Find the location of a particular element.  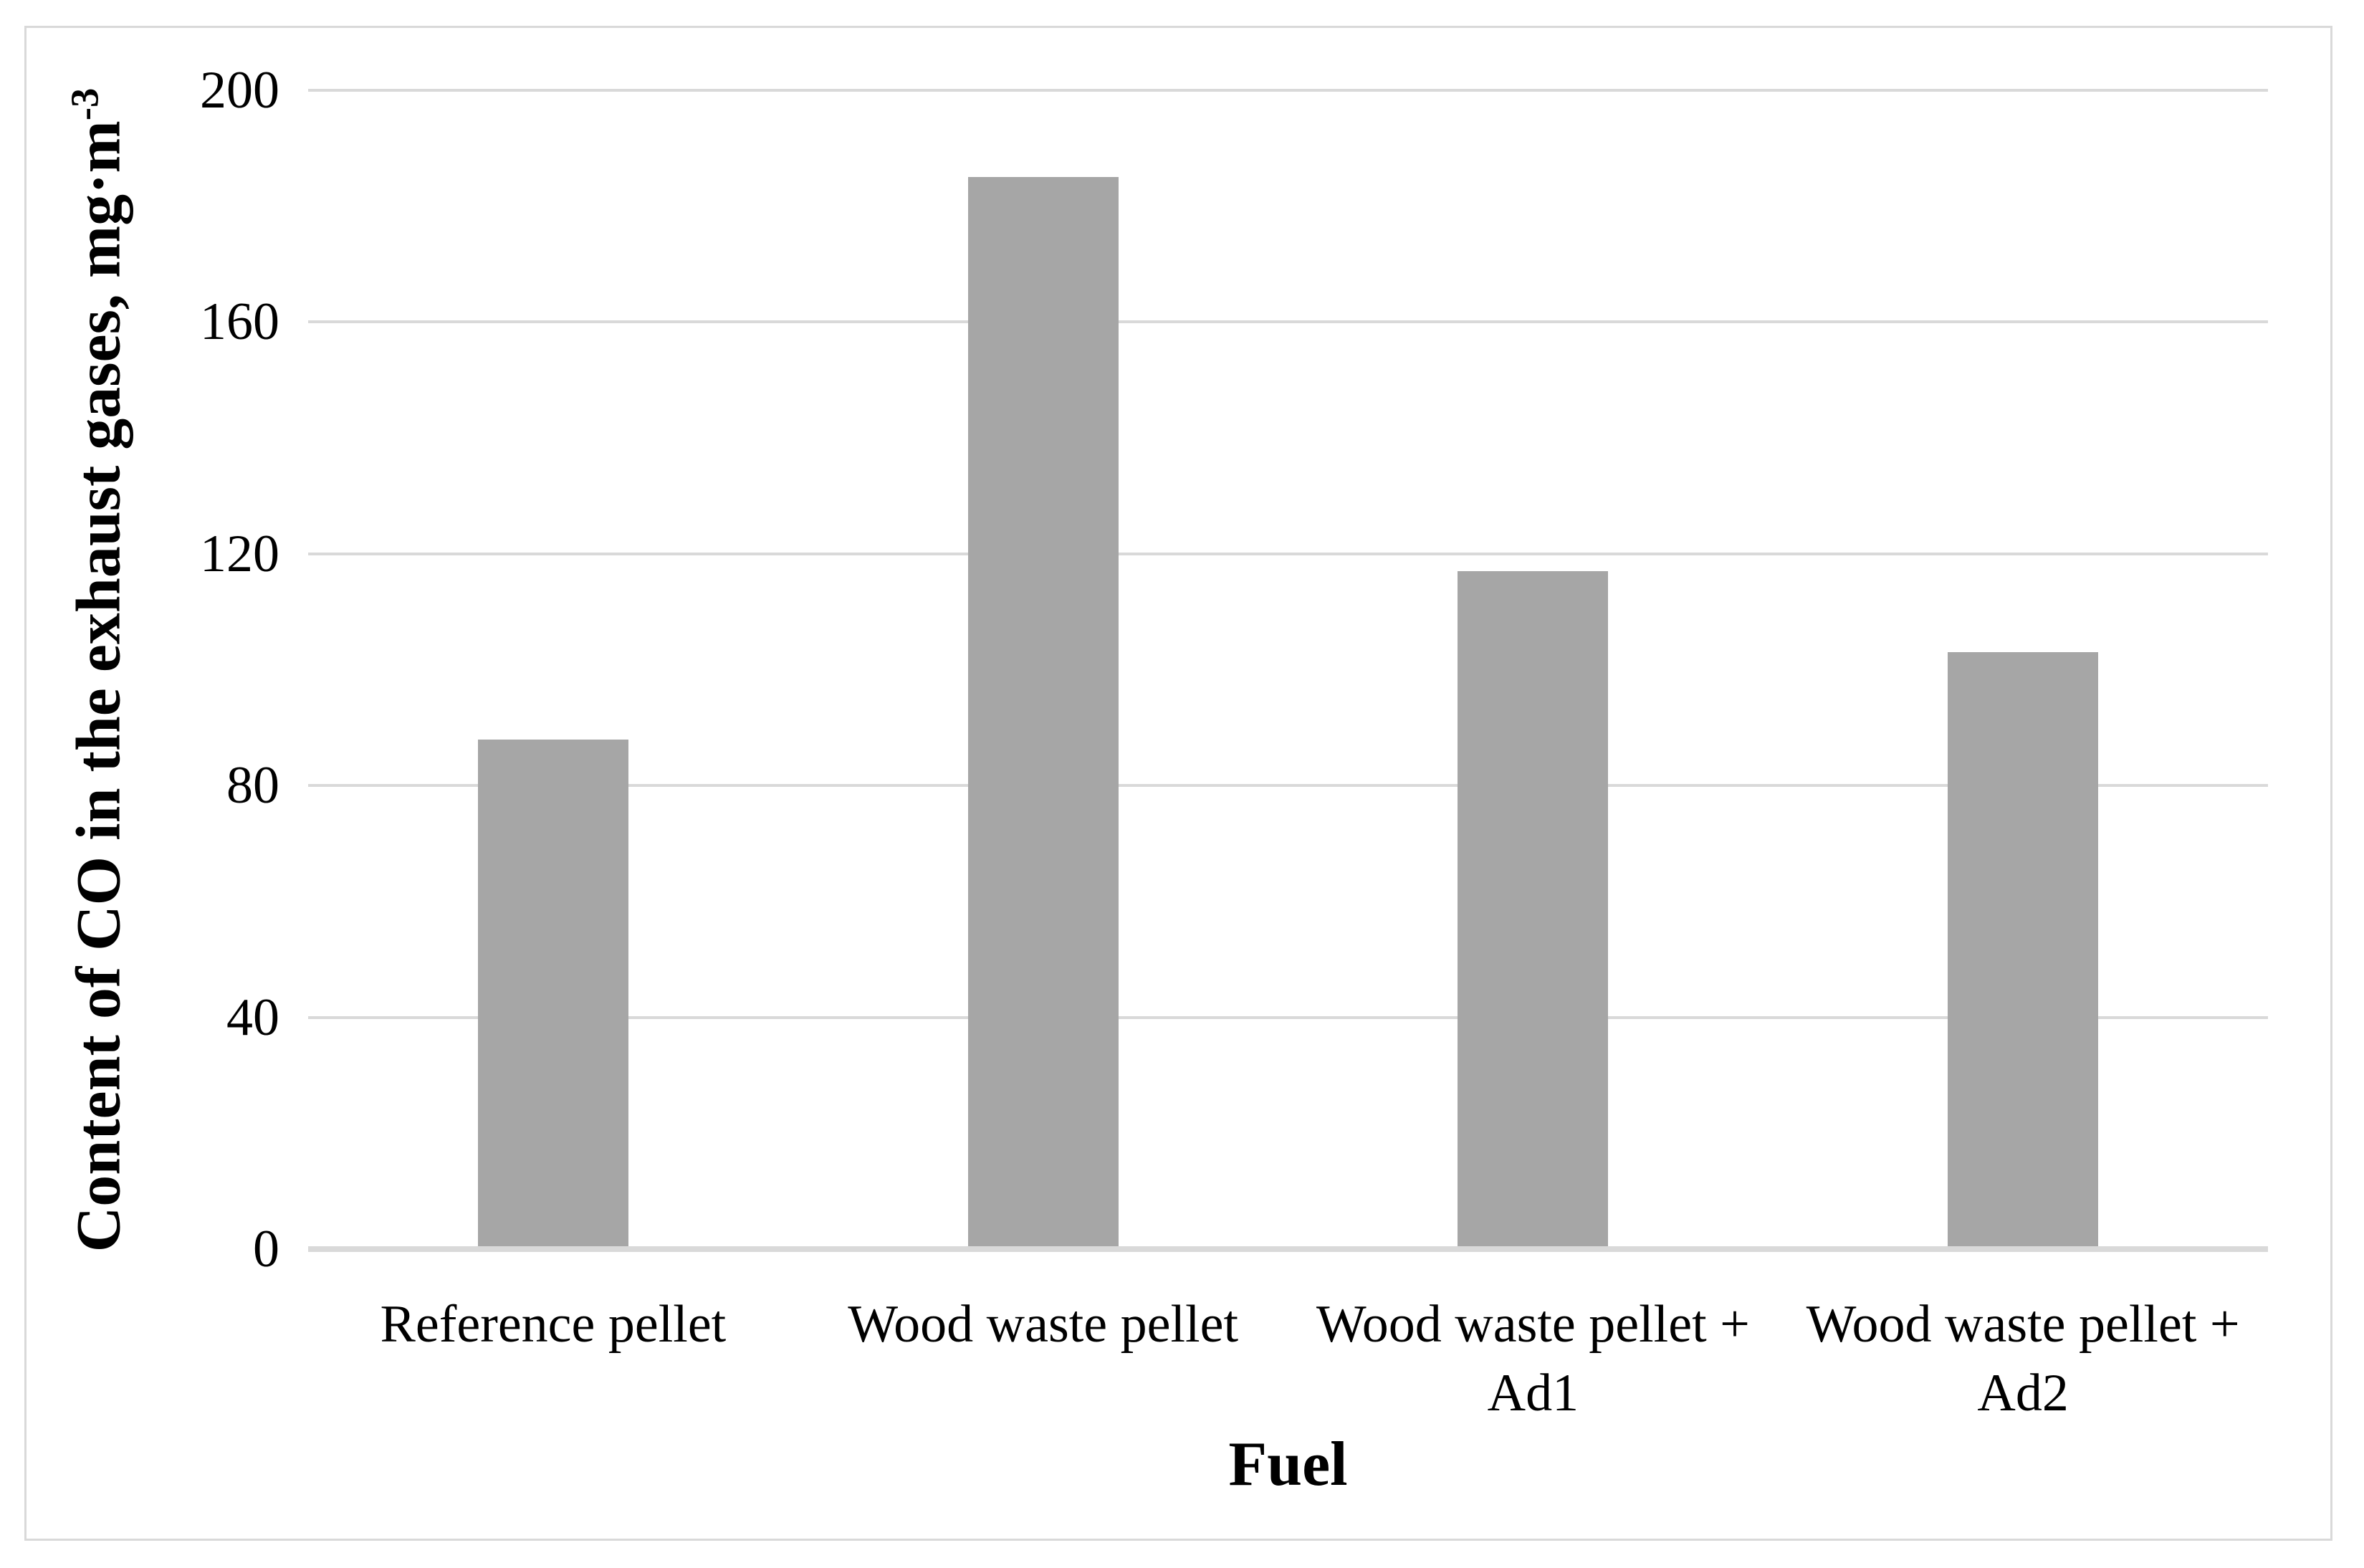

y-tick-label-200: 200 is located at coordinates (239, 91).